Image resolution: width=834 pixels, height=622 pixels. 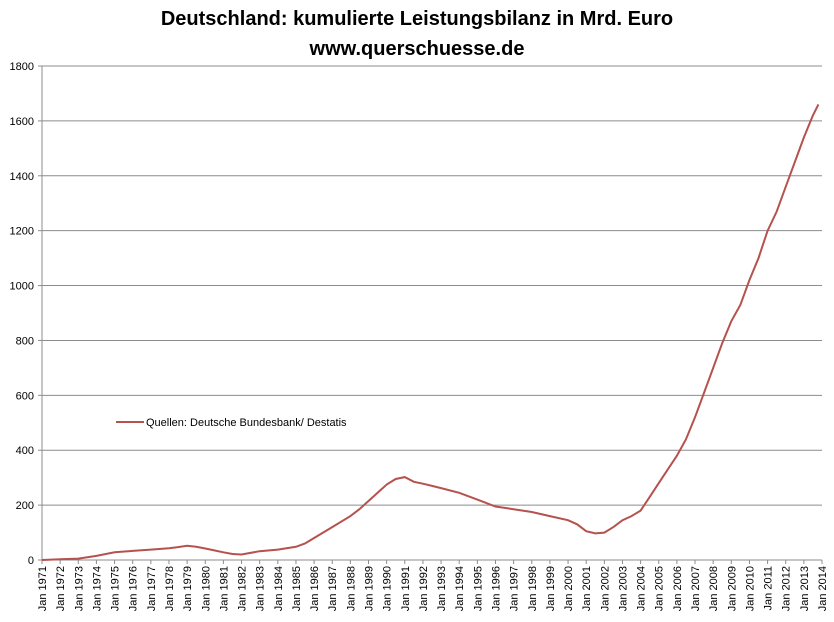 What do you see at coordinates (243, 588) in the screenshot?
I see `x-tick-label: Jan 1982` at bounding box center [243, 588].